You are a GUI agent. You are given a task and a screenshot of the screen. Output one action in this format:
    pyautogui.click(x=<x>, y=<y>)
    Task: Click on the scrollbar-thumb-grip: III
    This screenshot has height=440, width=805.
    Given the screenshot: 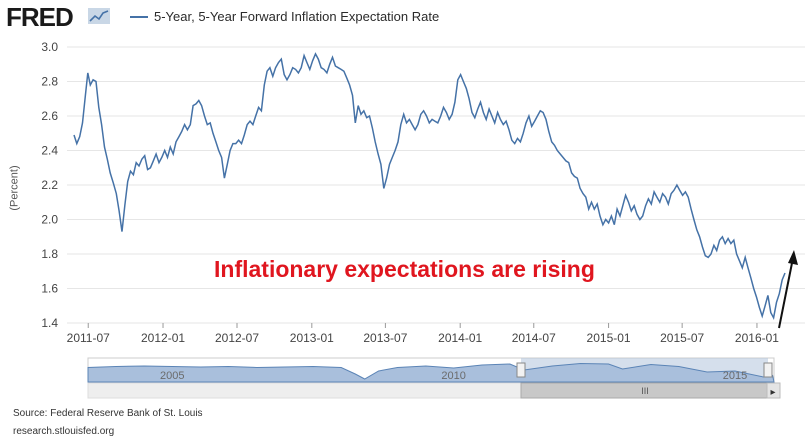 What is the action you would take?
    pyautogui.click(x=645, y=391)
    